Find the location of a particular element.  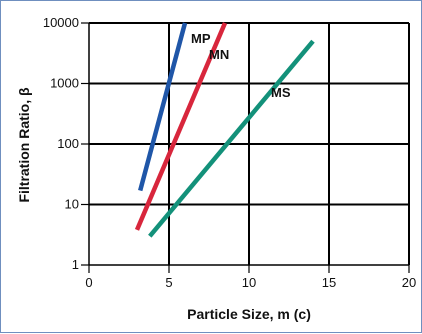

series-line-mn is located at coordinates (181, 126).